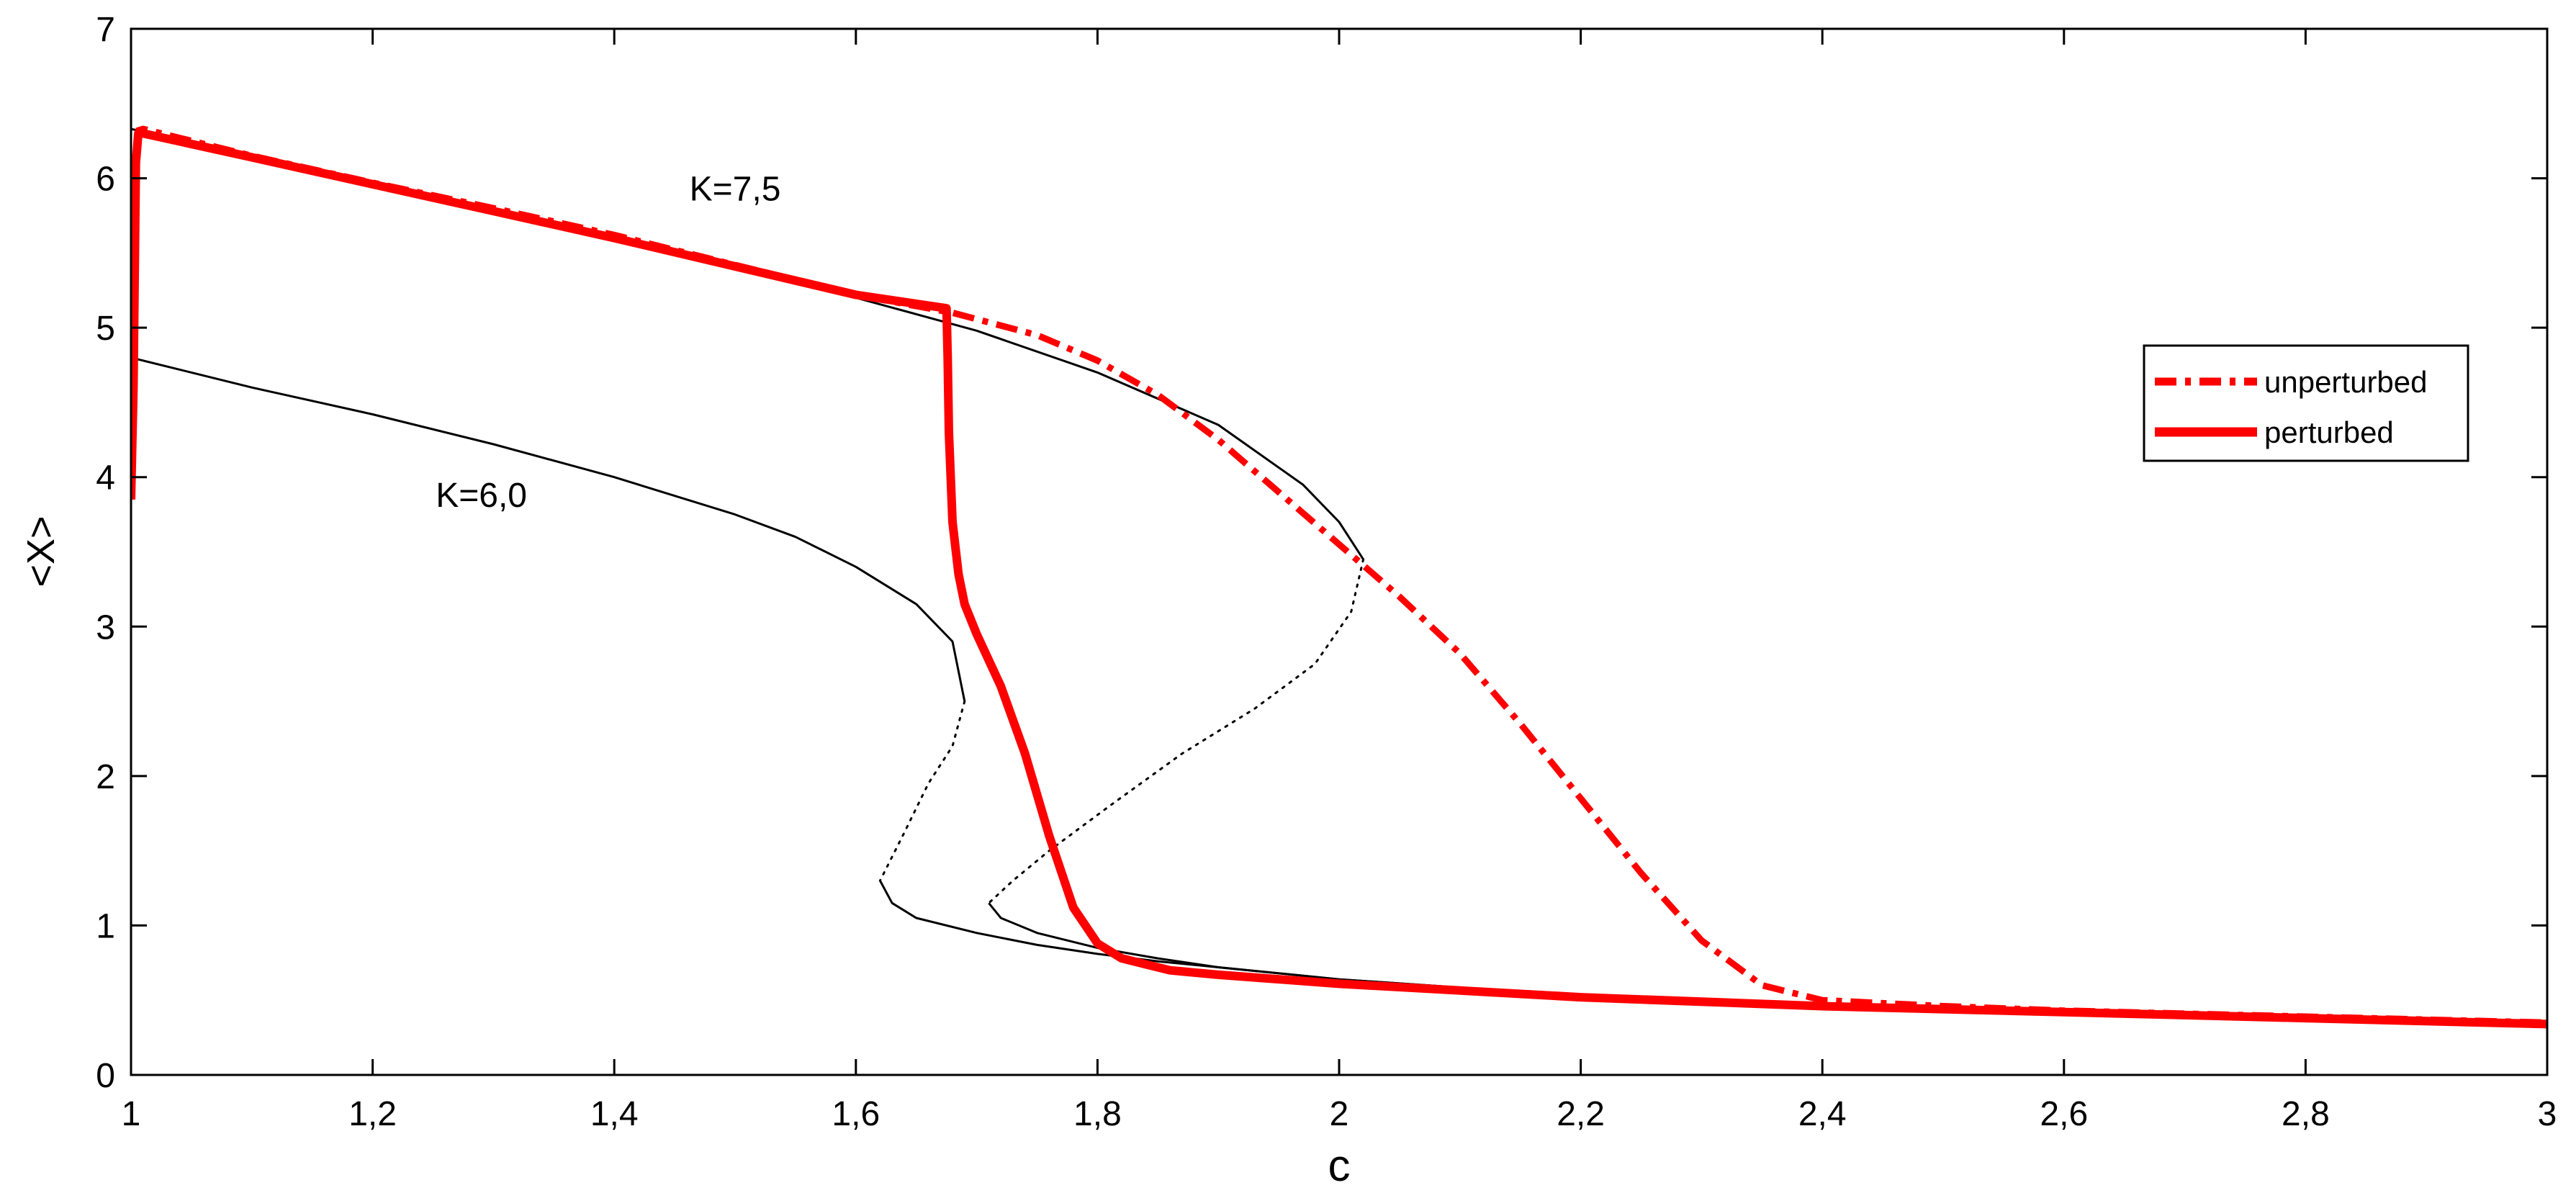 The image size is (2576, 1193). What do you see at coordinates (105, 329) in the screenshot?
I see `y-tick-label: 5` at bounding box center [105, 329].